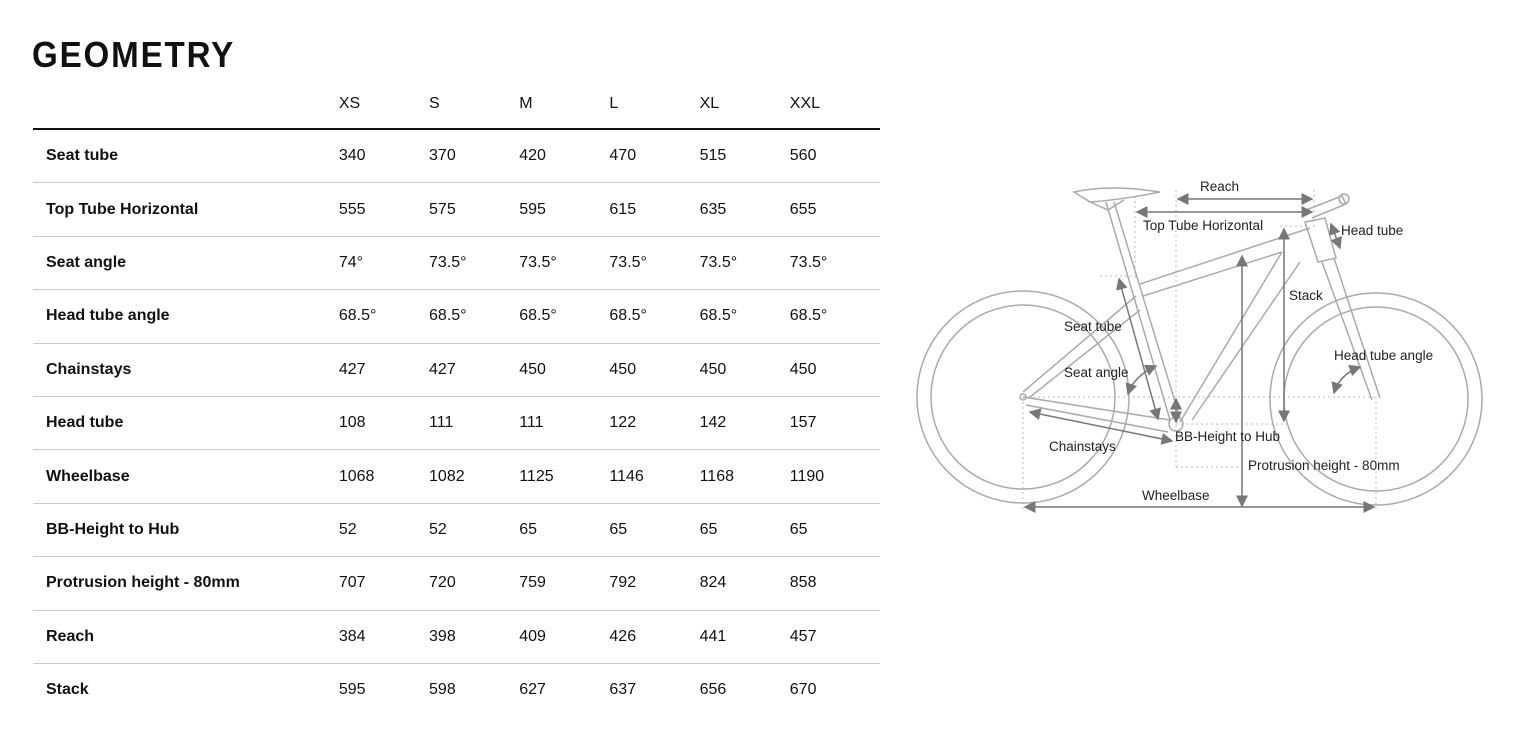 The height and width of the screenshot is (734, 1539). I want to click on row-label: Protrusion height - 80mm, so click(186, 583).